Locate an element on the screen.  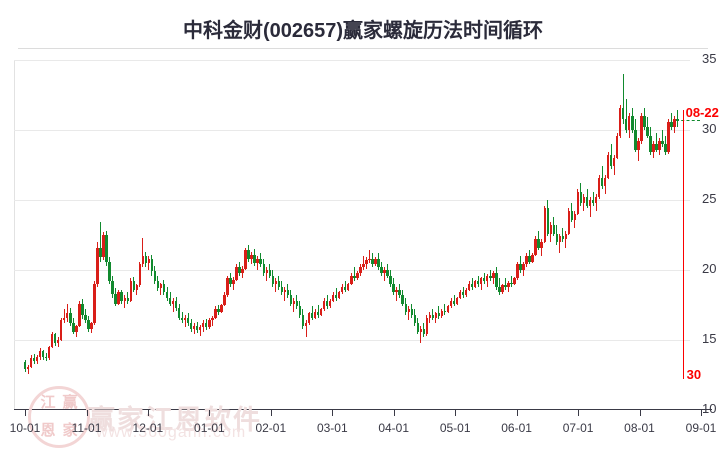
cycle-vertical-line is located at coordinates (683, 244).